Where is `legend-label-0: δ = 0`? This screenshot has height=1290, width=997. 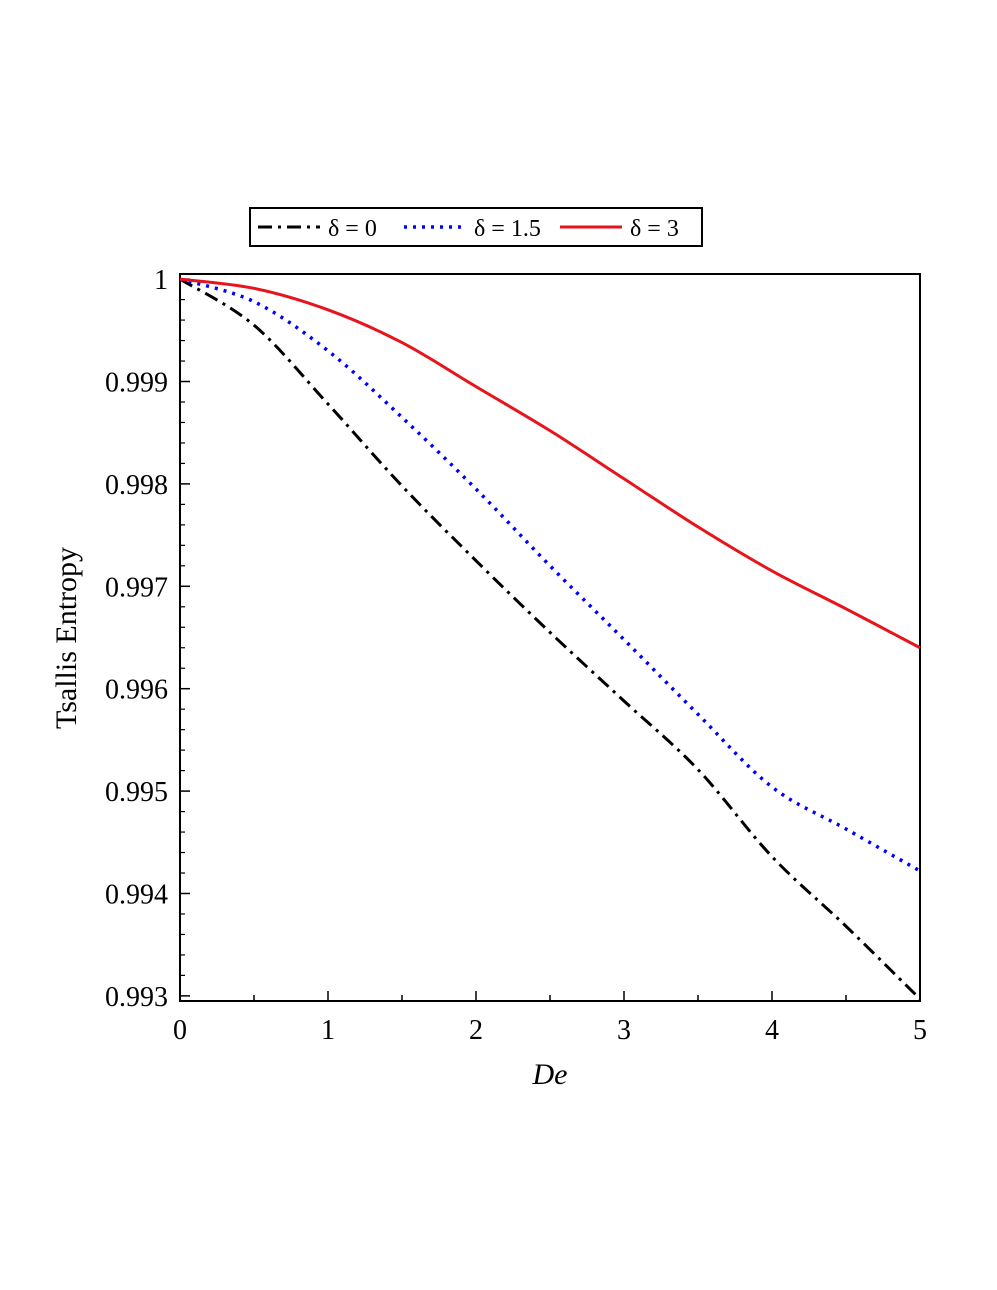 legend-label-0: δ = 0 is located at coordinates (352, 229).